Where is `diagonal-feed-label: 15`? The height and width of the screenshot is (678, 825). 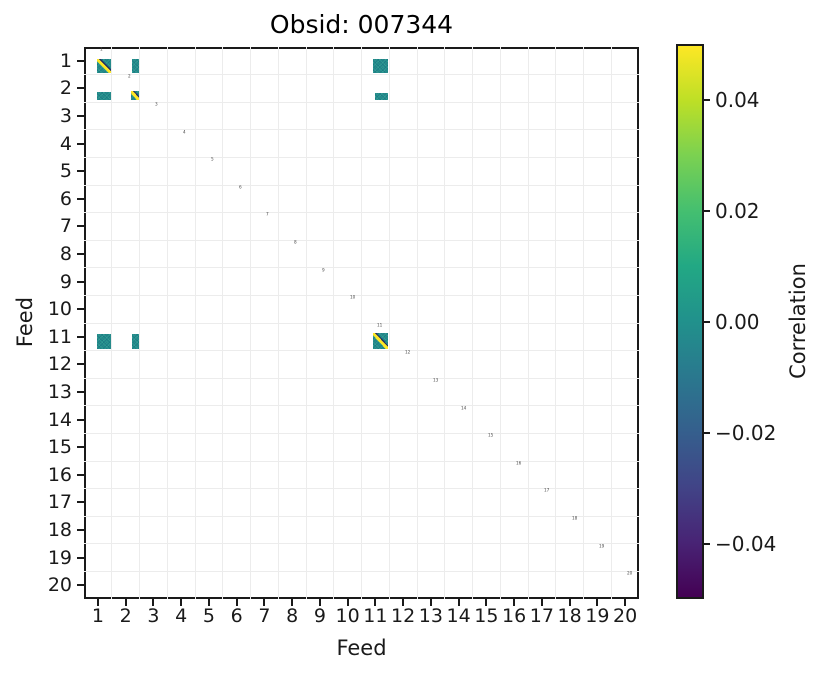 diagonal-feed-label: 15 is located at coordinates (491, 435).